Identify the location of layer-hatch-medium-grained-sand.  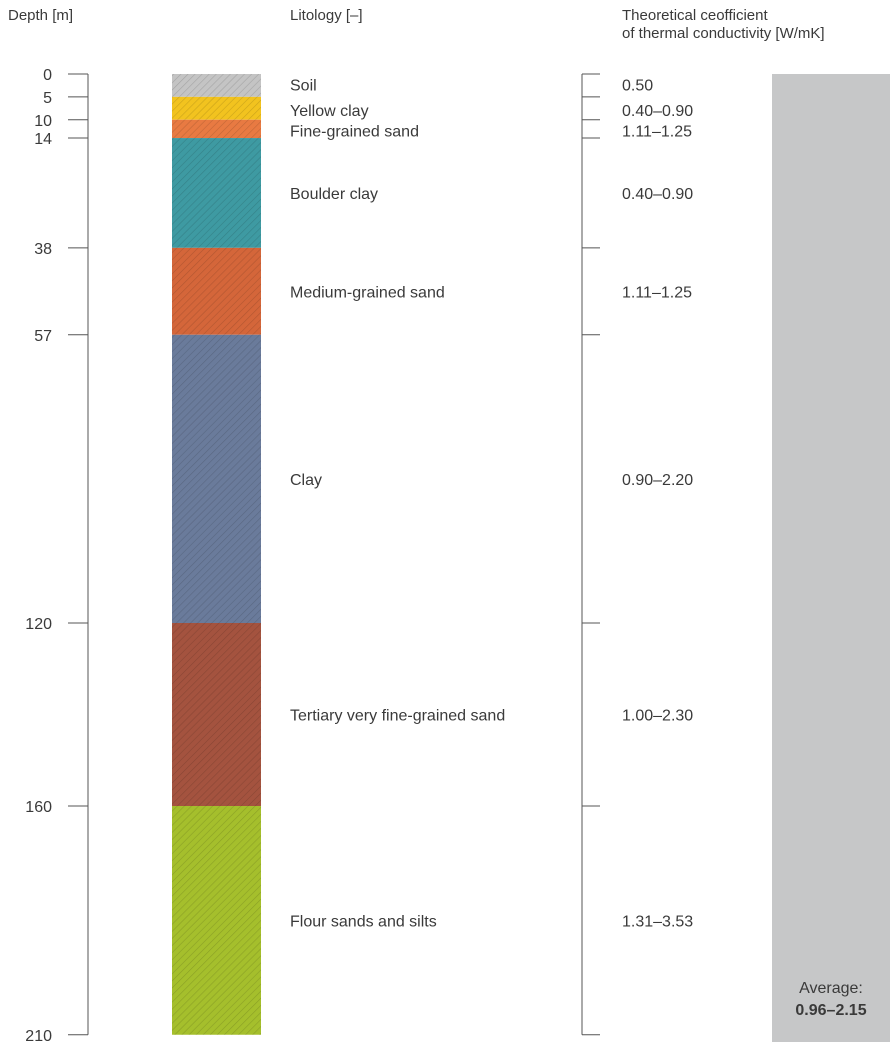
(216, 291).